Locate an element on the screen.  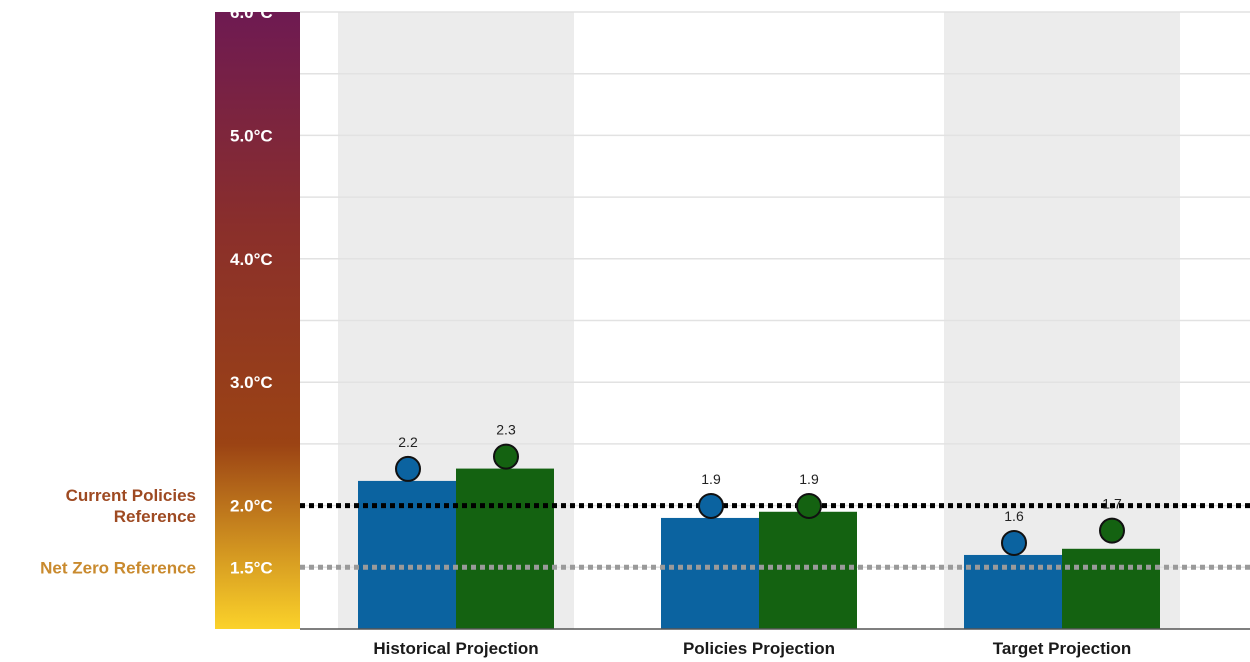
data-label: 1.7 is located at coordinates (1112, 504).